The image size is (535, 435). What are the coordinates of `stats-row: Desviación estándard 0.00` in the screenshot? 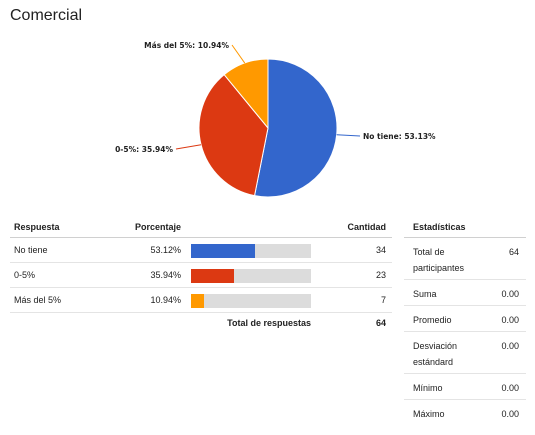 It's located at (465, 353).